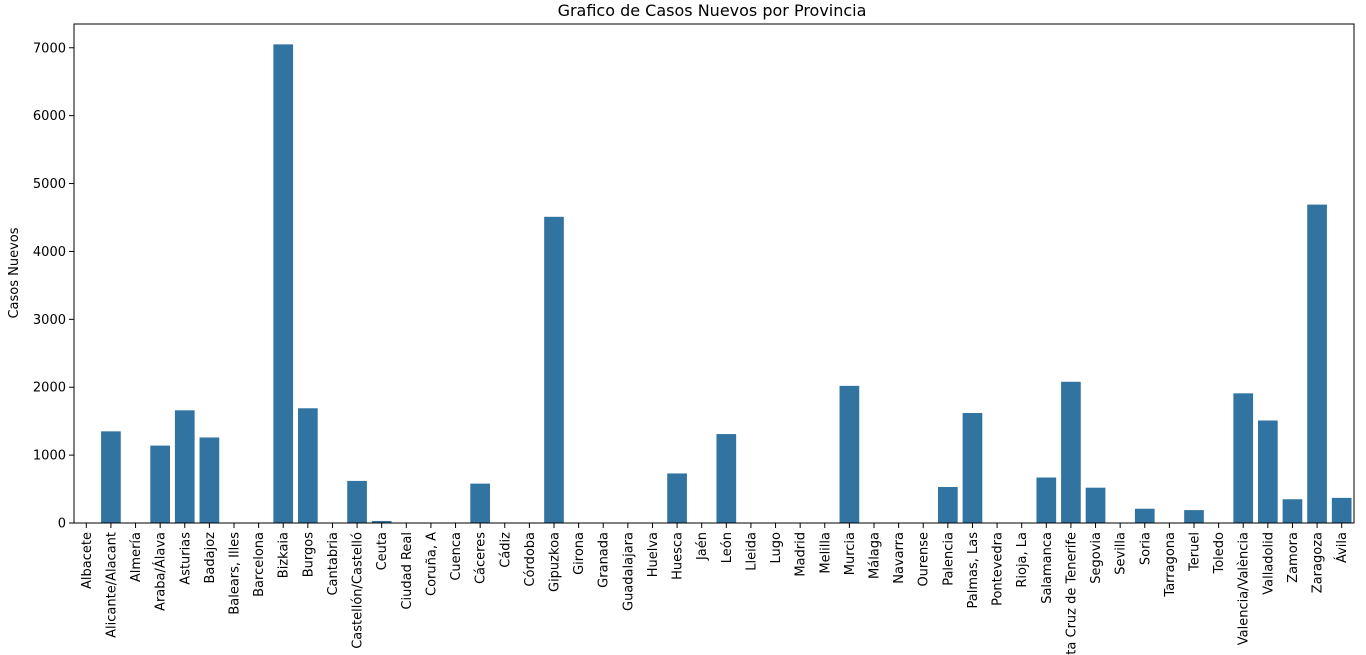  I want to click on x-tick-label: Navarra, so click(899, 558).